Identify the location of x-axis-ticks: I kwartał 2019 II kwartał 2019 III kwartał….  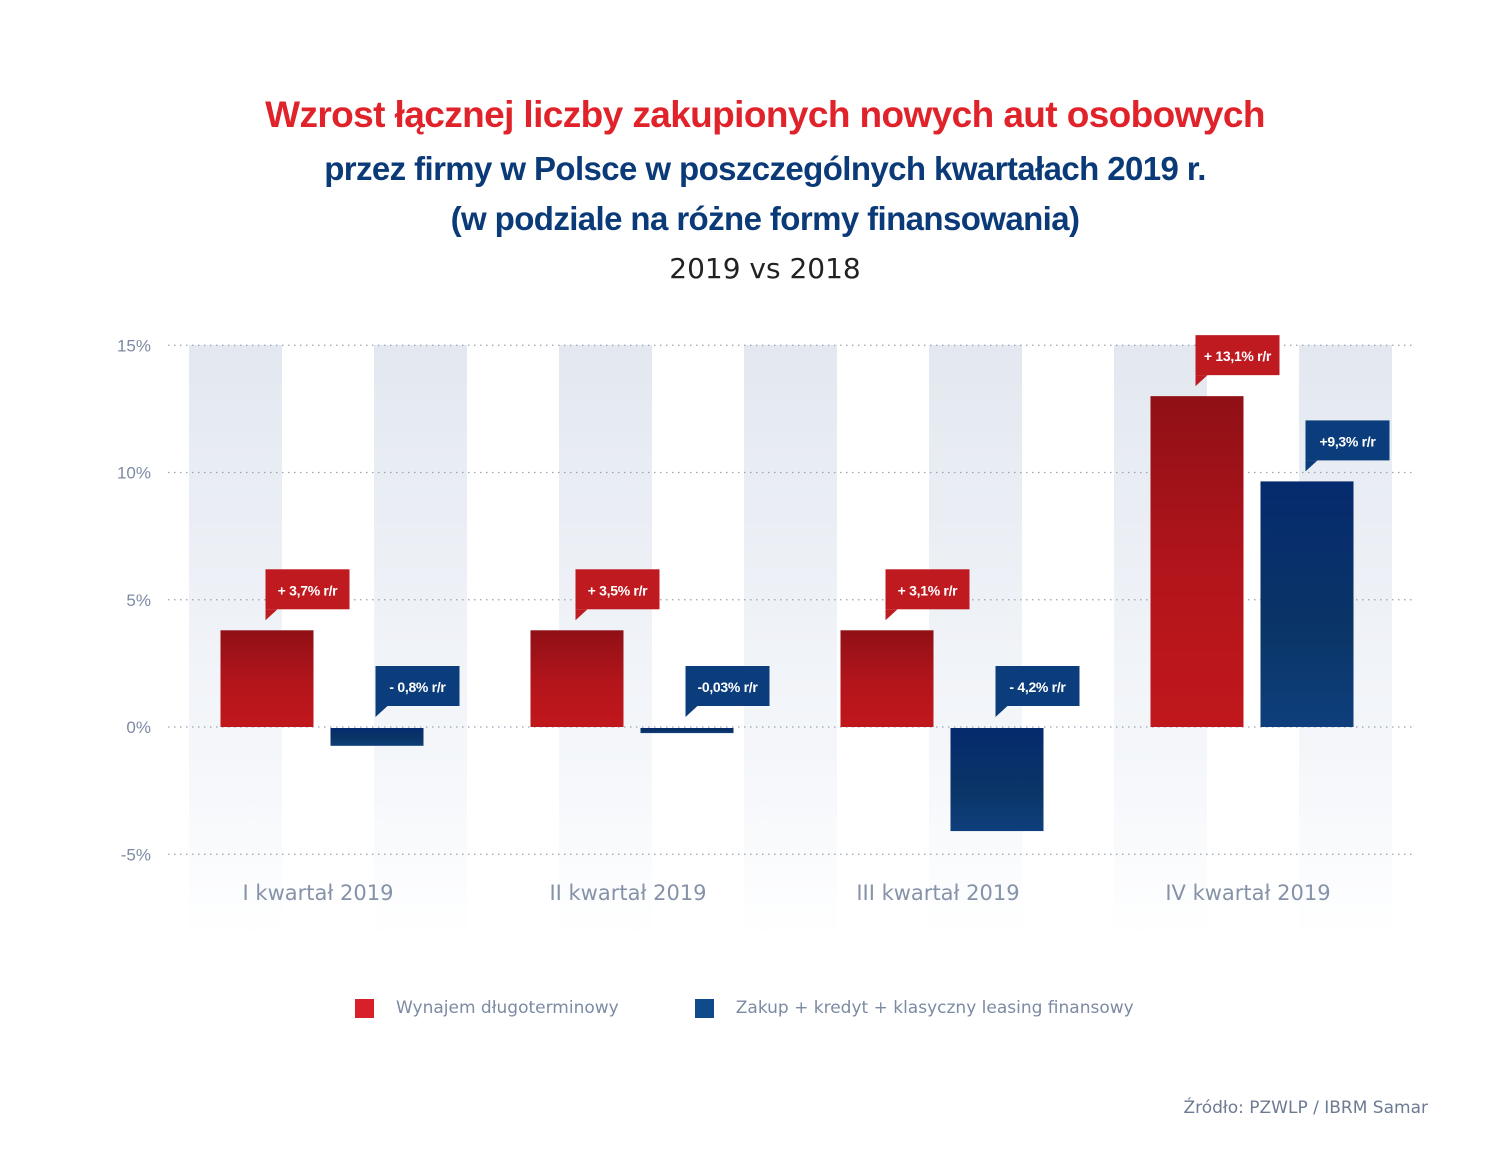
(787, 893).